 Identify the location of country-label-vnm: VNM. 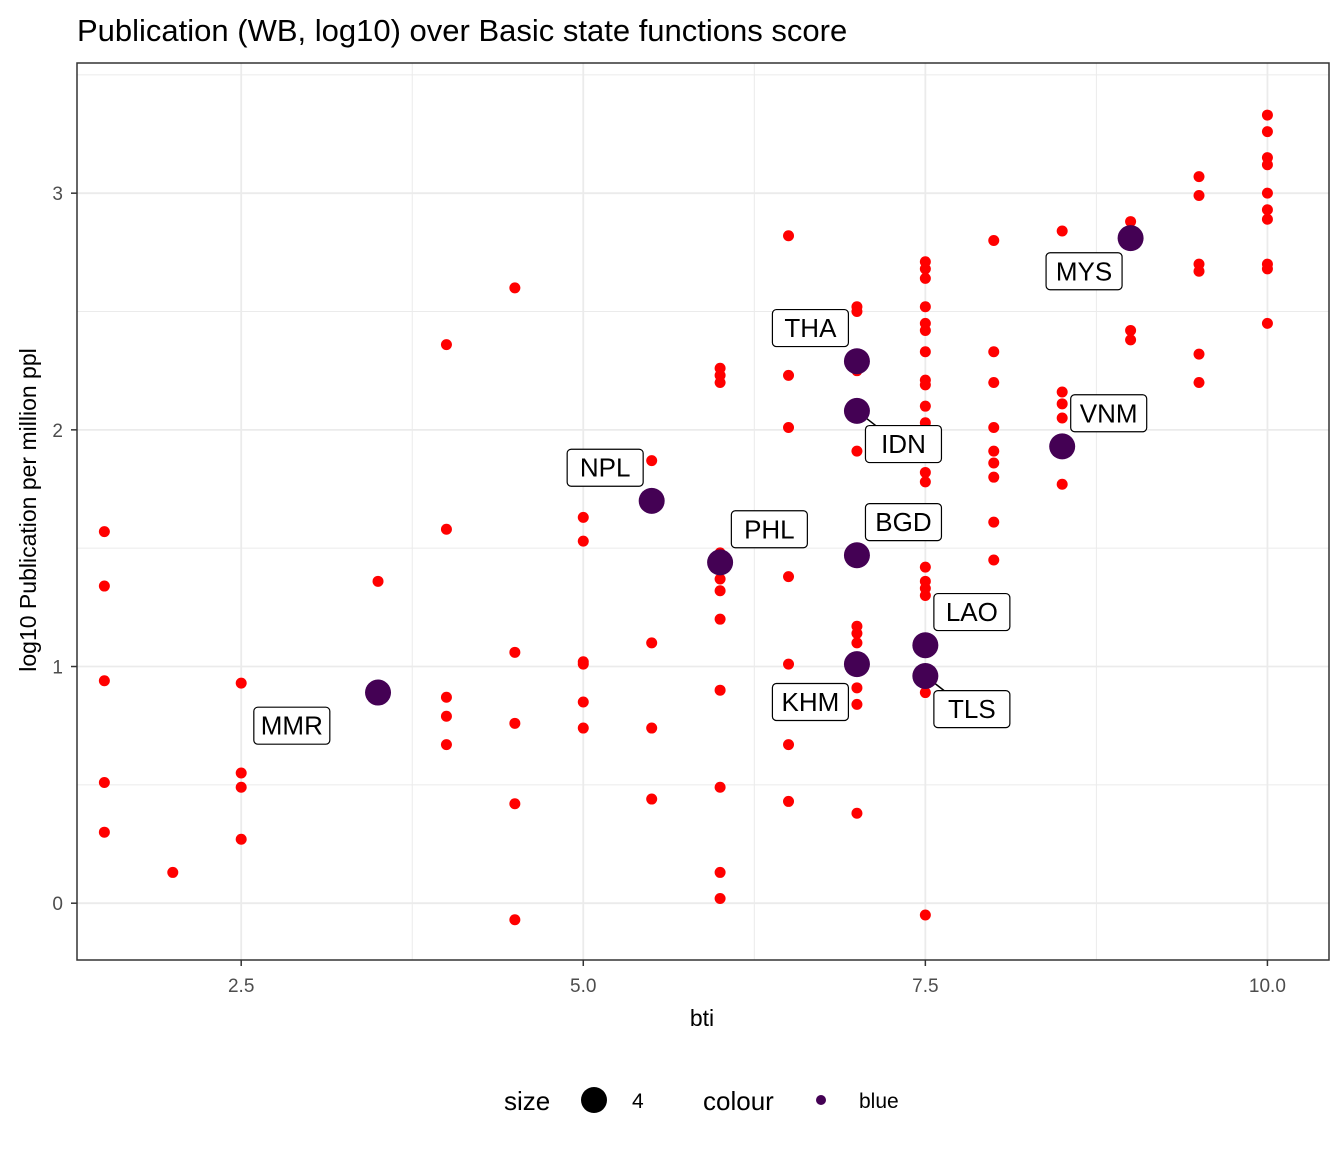
(1109, 413).